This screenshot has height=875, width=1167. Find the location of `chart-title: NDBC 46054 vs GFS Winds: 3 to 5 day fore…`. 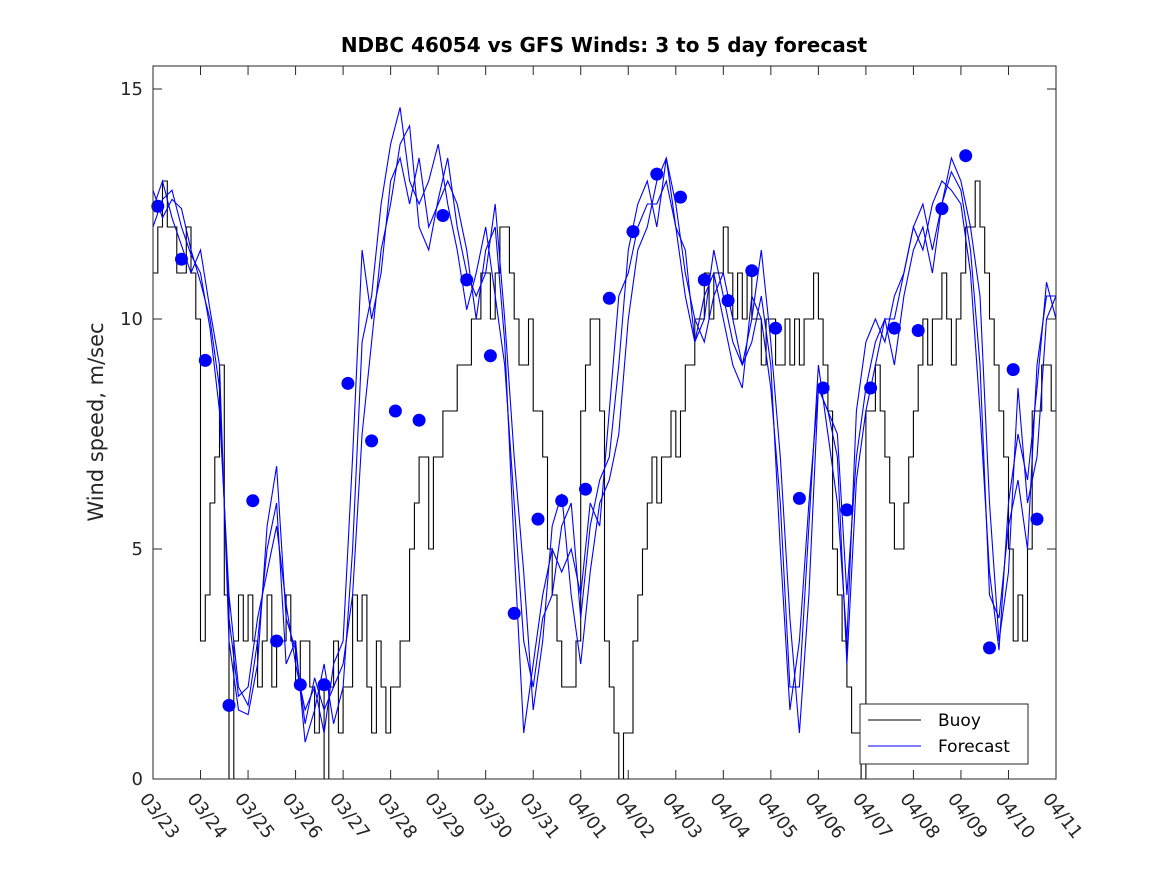

chart-title: NDBC 46054 vs GFS Winds: 3 to 5 day fore… is located at coordinates (604, 45).